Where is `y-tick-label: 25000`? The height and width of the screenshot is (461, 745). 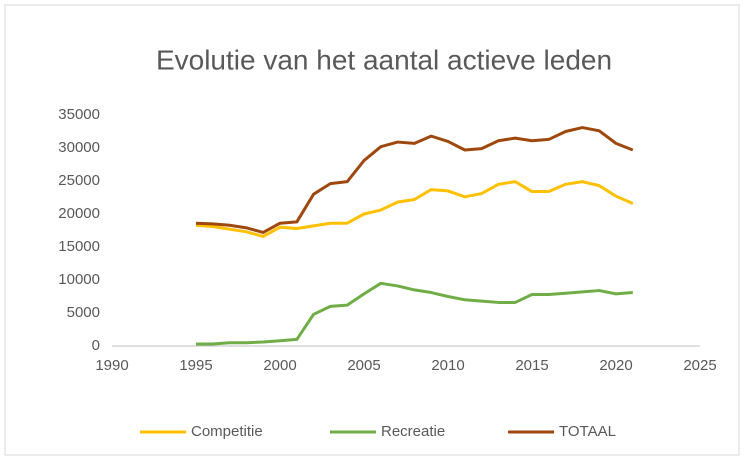
y-tick-label: 25000 is located at coordinates (79, 180).